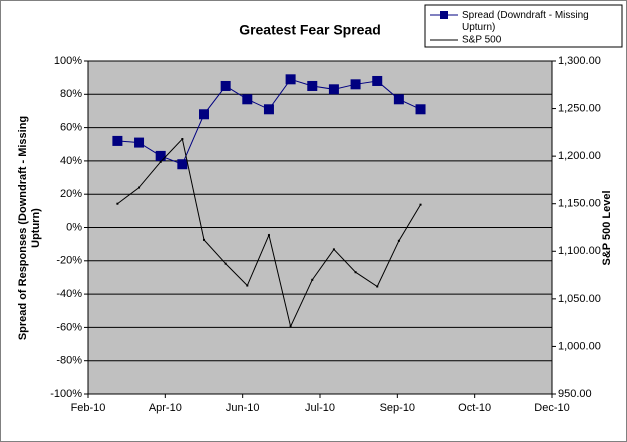 The image size is (627, 442). I want to click on x-tick-label: Jul-10, so click(320, 408).